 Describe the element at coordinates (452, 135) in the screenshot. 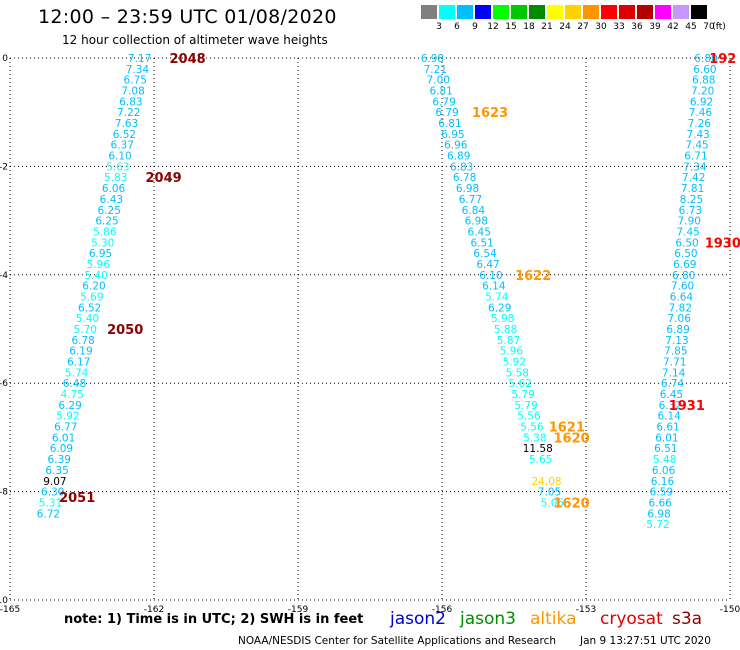

I see `wave-height-value: 6.95` at that location.